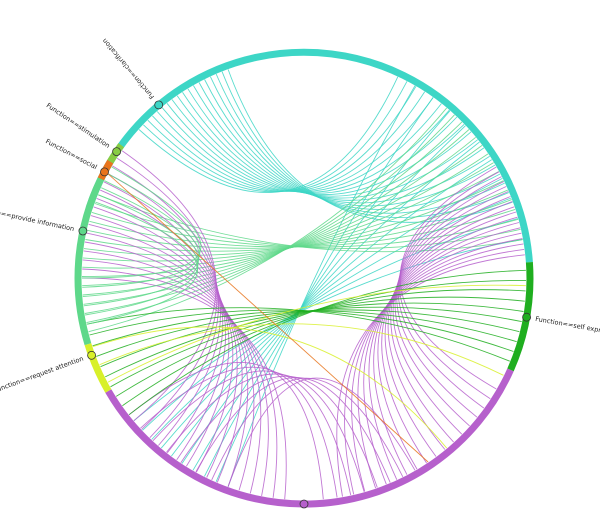 The image size is (600, 511). I want to click on node-information, so click(83, 231).